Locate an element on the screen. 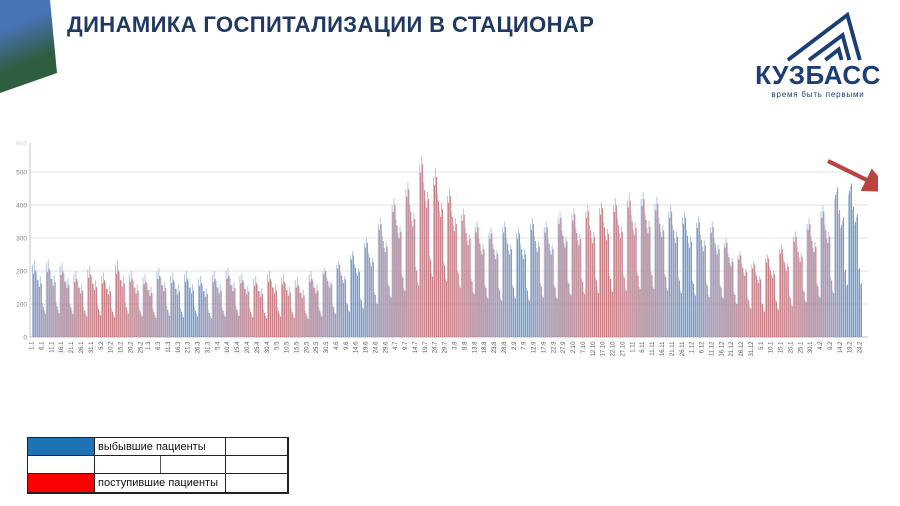 Image resolution: width=900 pixels, height=506 pixels. x-axis-label: 4.7 is located at coordinates (396, 345).